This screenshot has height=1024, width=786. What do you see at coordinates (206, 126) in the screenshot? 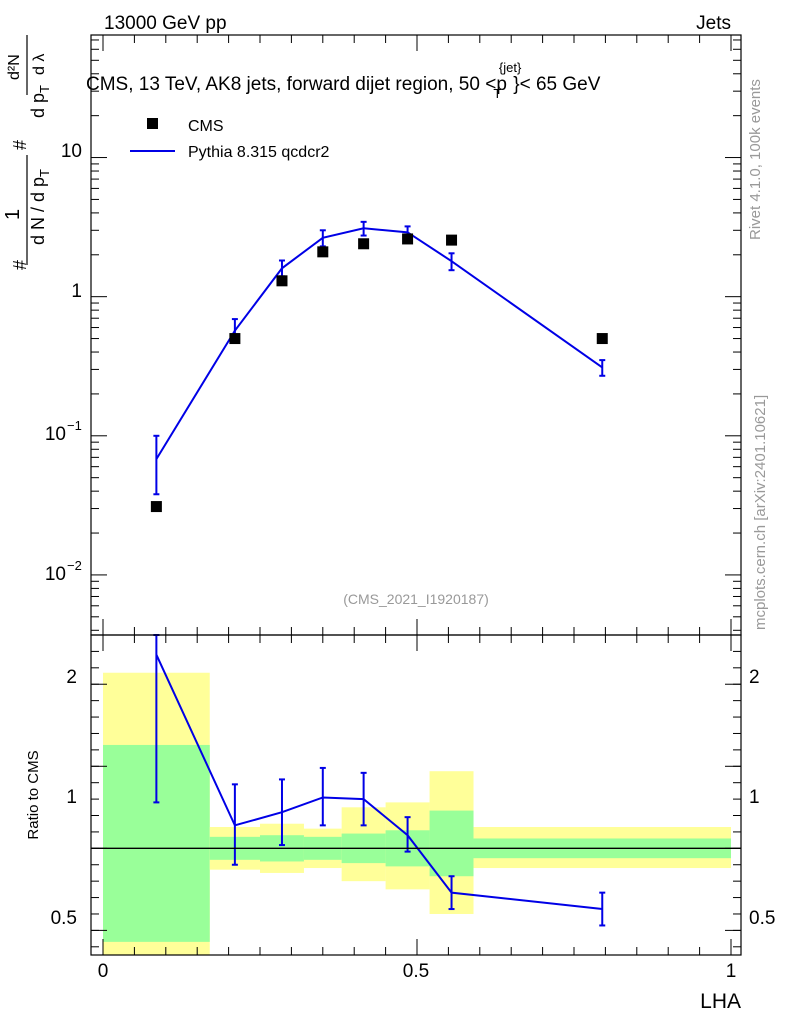
I see `legend-data-label: CMS` at bounding box center [206, 126].